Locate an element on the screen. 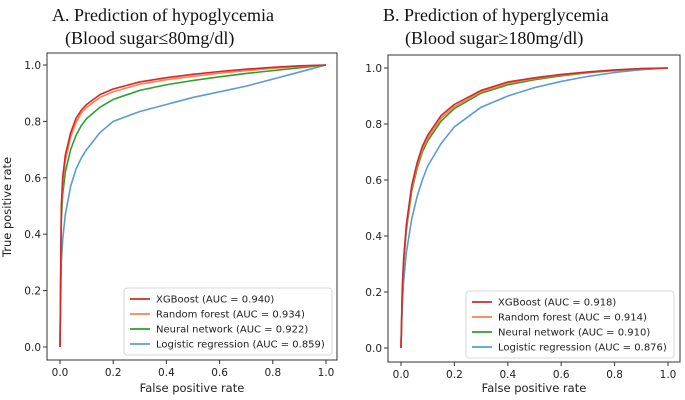 The height and width of the screenshot is (400, 685). legend-label: Random forest (AUC = 0.914) is located at coordinates (572, 318).